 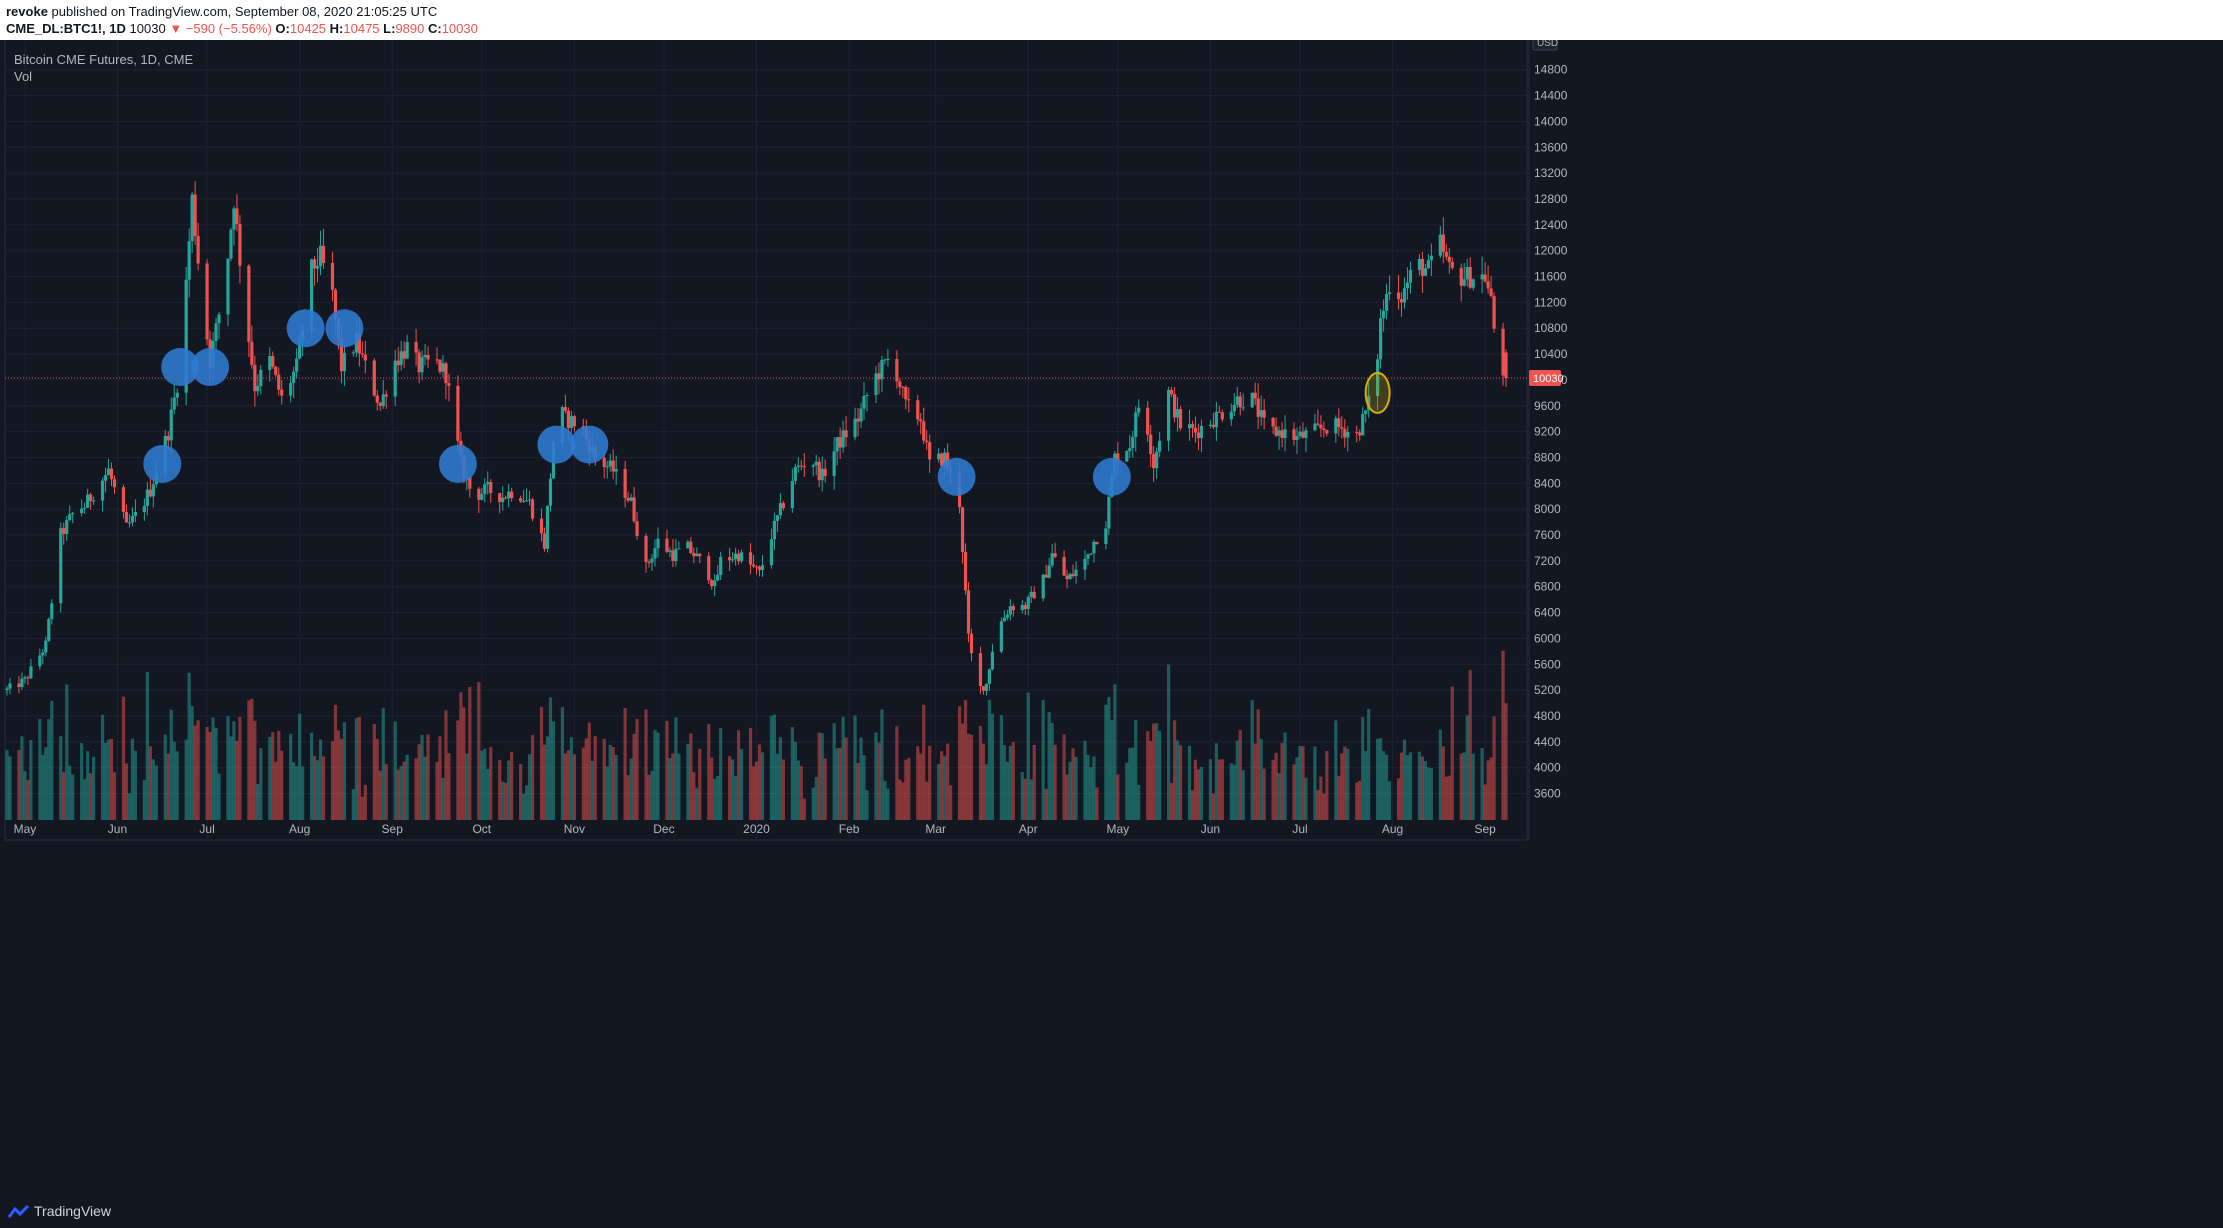 What do you see at coordinates (1485, 829) in the screenshot?
I see `time-tick-label: Sep` at bounding box center [1485, 829].